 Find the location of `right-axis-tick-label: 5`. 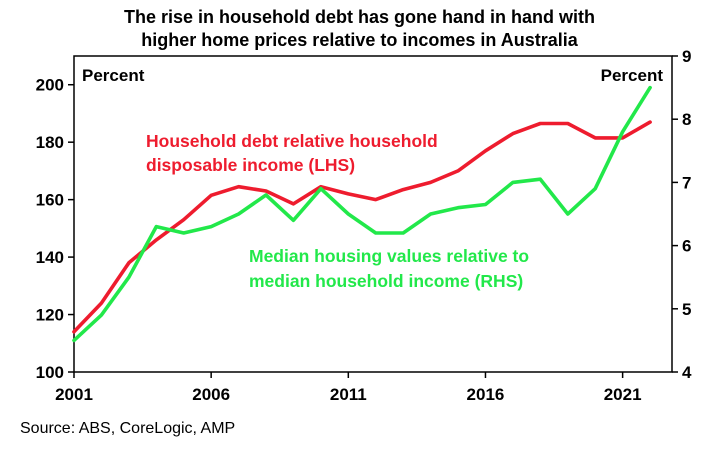

right-axis-tick-label: 5 is located at coordinates (686, 309).